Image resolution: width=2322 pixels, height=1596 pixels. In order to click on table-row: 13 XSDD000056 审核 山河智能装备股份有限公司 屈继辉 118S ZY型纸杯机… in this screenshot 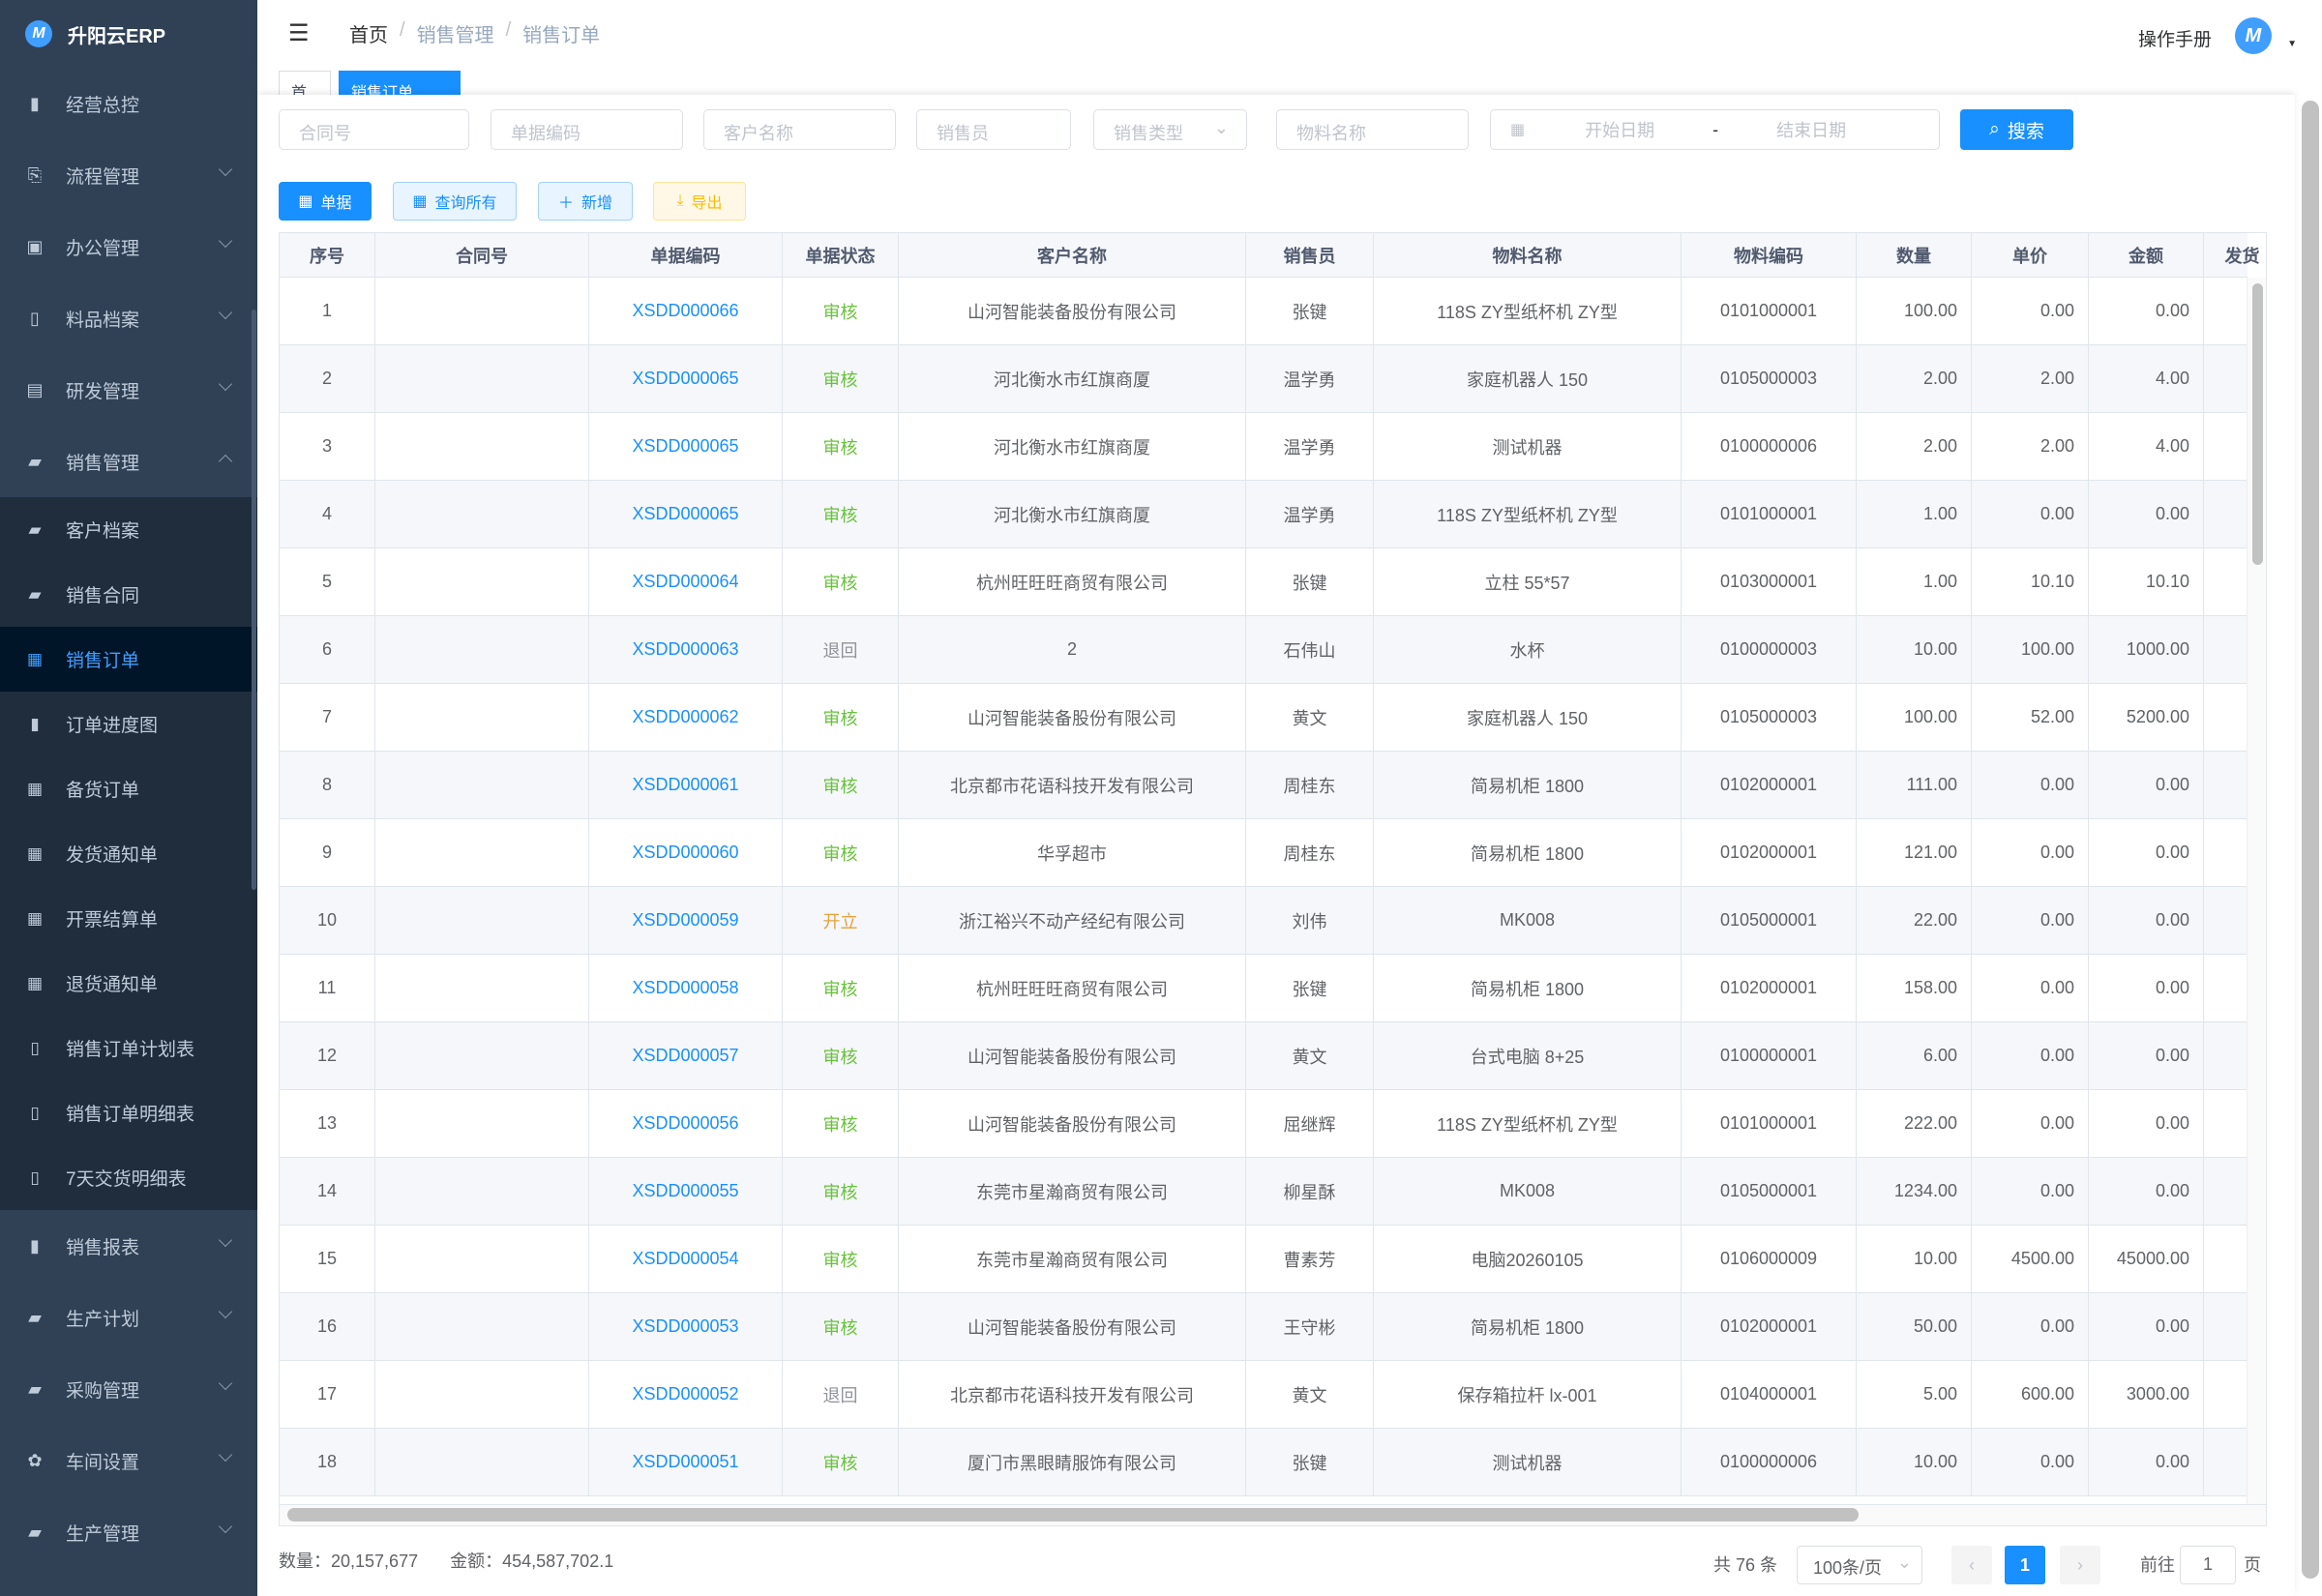, I will do `click(1264, 1124)`.